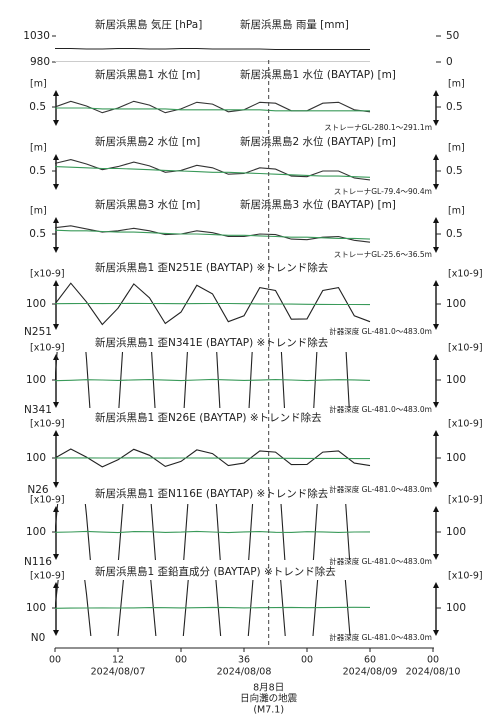  What do you see at coordinates (383, 191) in the screenshot?
I see `panel-note: ストレーナGL-79.4～90.4m` at bounding box center [383, 191].